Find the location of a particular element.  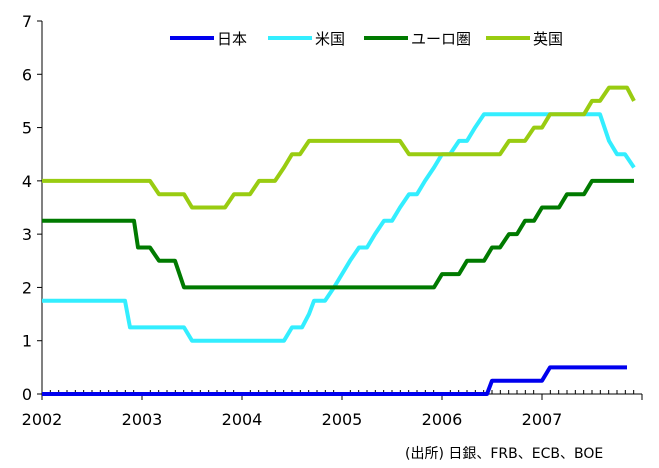

x-tick-label: 2004 is located at coordinates (242, 419).